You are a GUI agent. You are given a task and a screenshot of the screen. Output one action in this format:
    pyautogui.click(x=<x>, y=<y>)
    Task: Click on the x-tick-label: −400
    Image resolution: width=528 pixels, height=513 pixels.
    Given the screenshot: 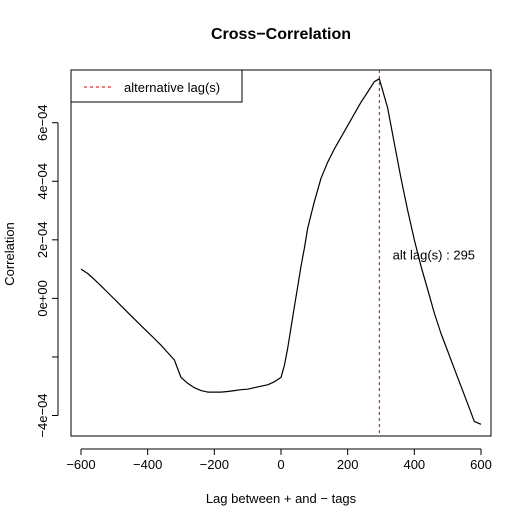 What is the action you would take?
    pyautogui.click(x=147, y=464)
    